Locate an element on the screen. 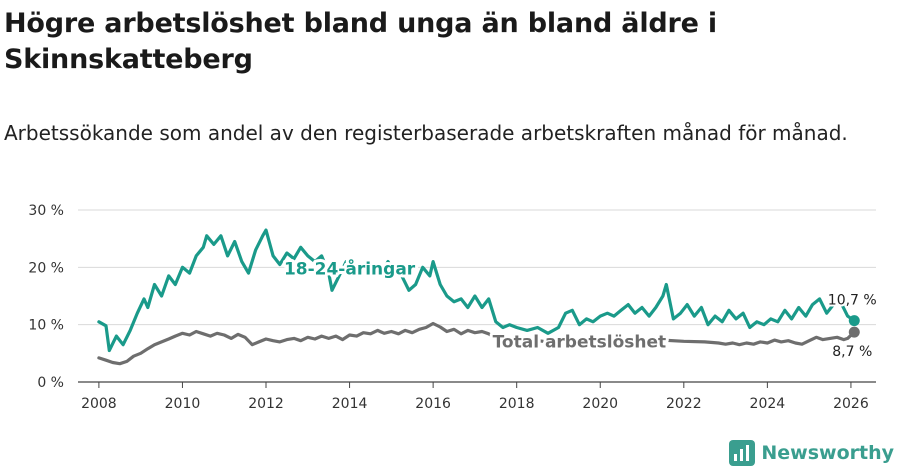  end-label-total: 8,7 % is located at coordinates (852, 352).